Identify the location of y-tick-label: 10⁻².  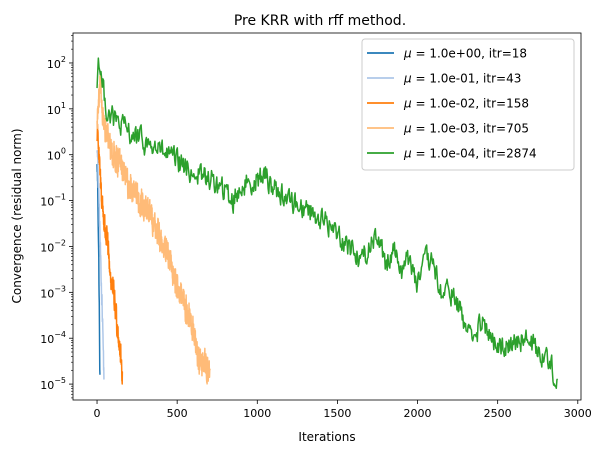
(53, 246).